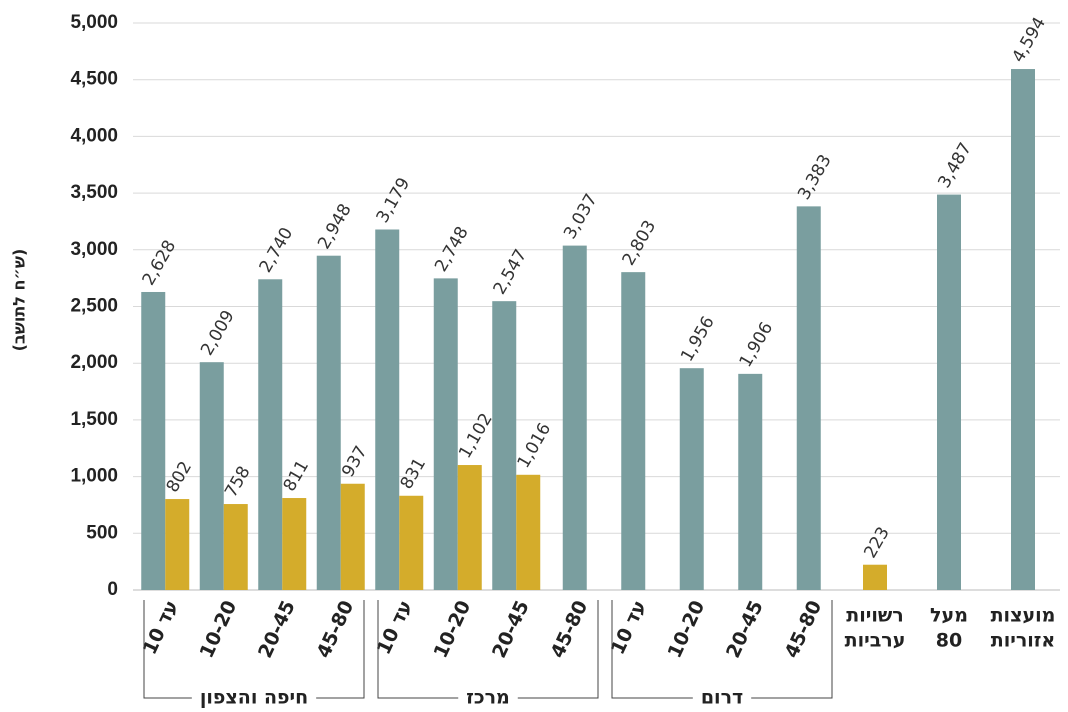  Describe the element at coordinates (640, 243) in the screenshot. I see `value-label: 2,803` at that location.